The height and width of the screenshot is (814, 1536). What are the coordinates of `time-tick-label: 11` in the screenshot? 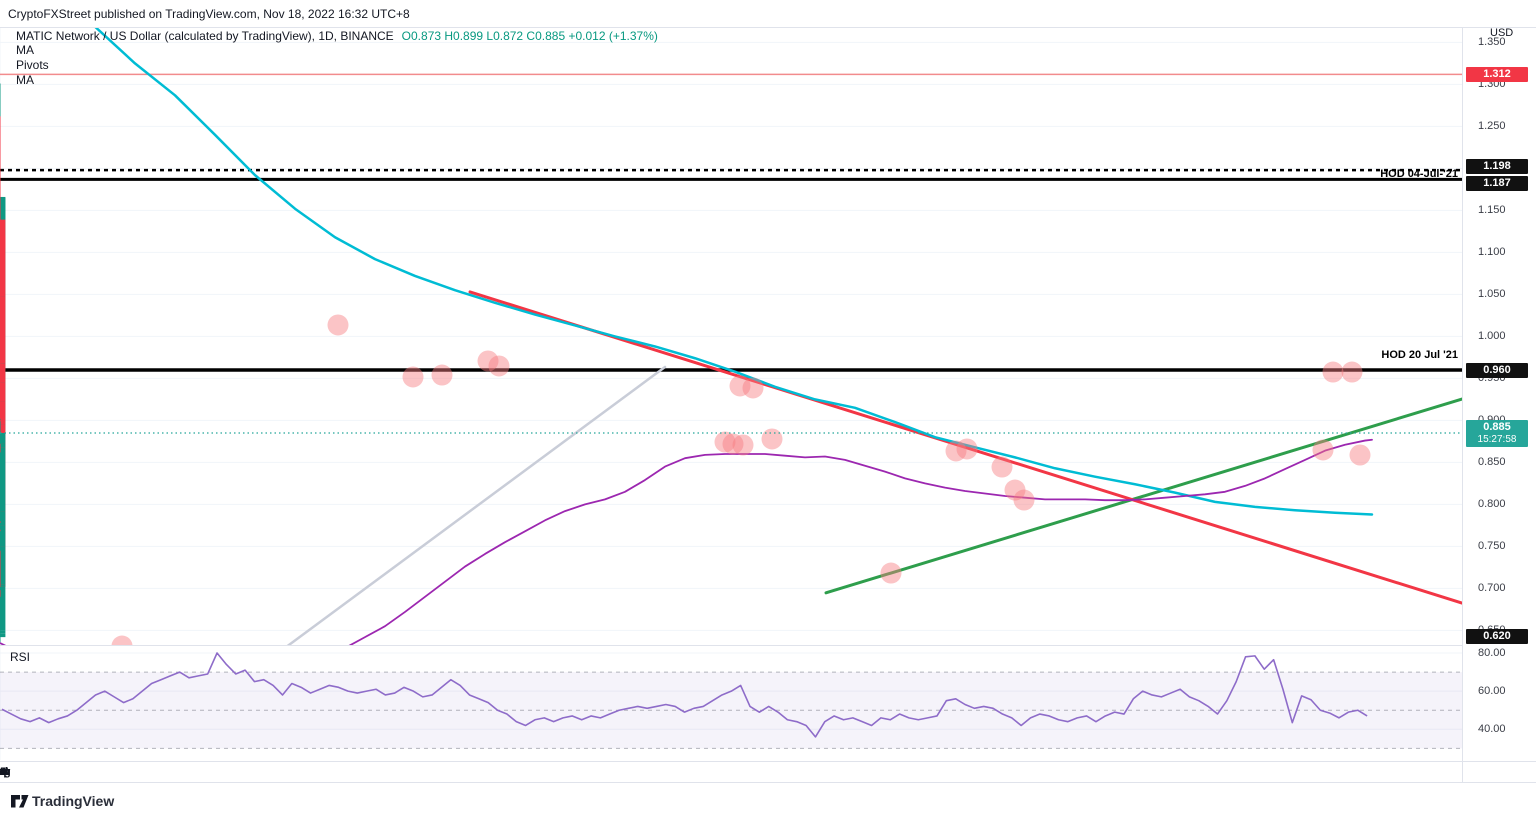 It's located at (3, 772).